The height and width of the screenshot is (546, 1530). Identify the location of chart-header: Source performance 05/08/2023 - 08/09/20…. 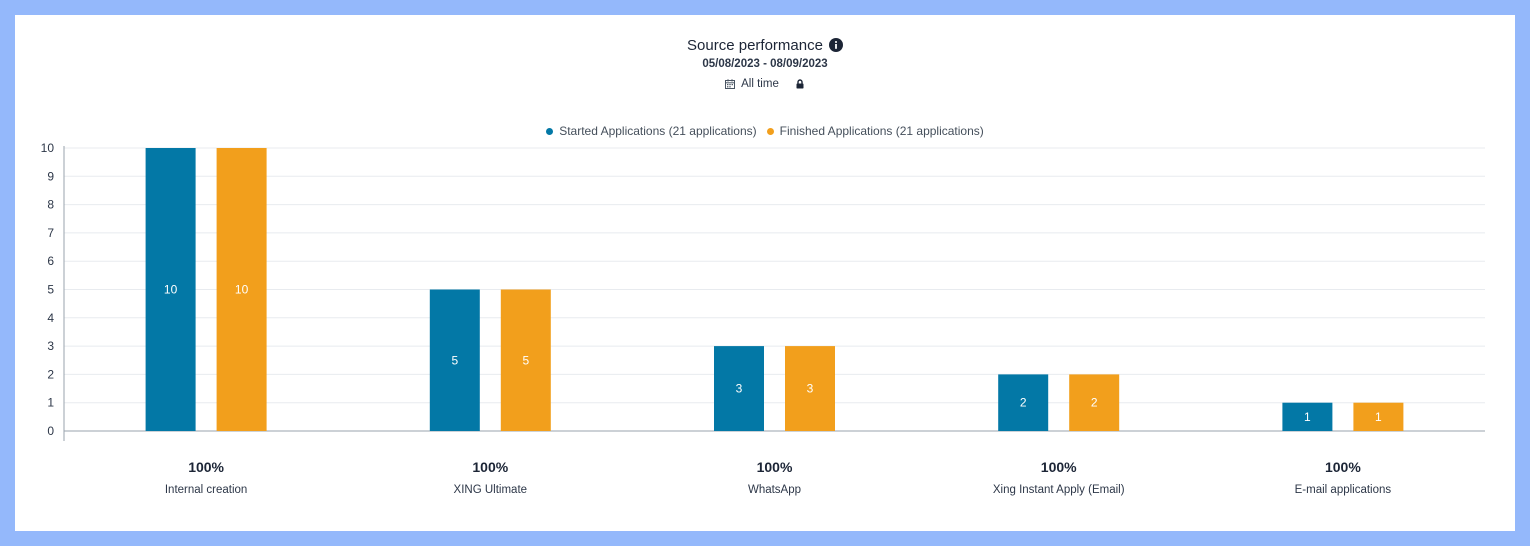
(765, 64).